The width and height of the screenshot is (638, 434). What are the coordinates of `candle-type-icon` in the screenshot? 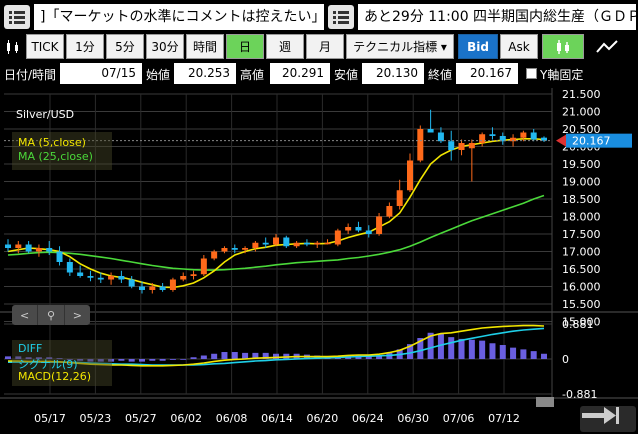 It's located at (13, 46).